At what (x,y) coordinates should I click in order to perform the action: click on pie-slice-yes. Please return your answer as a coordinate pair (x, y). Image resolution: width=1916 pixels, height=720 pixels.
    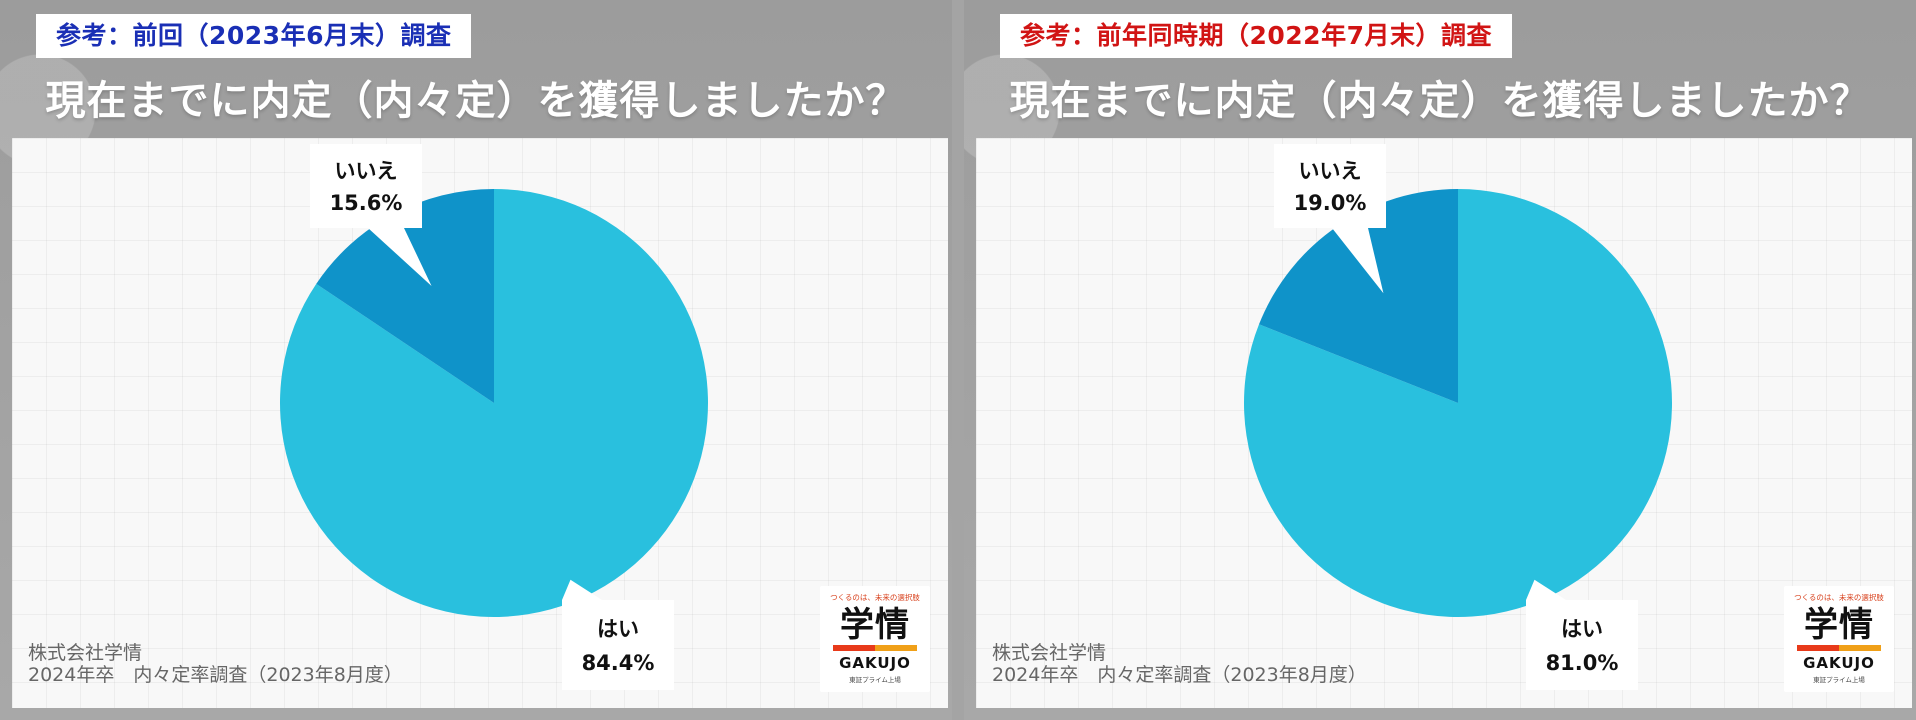
    Looking at the image, I should click on (493, 403).